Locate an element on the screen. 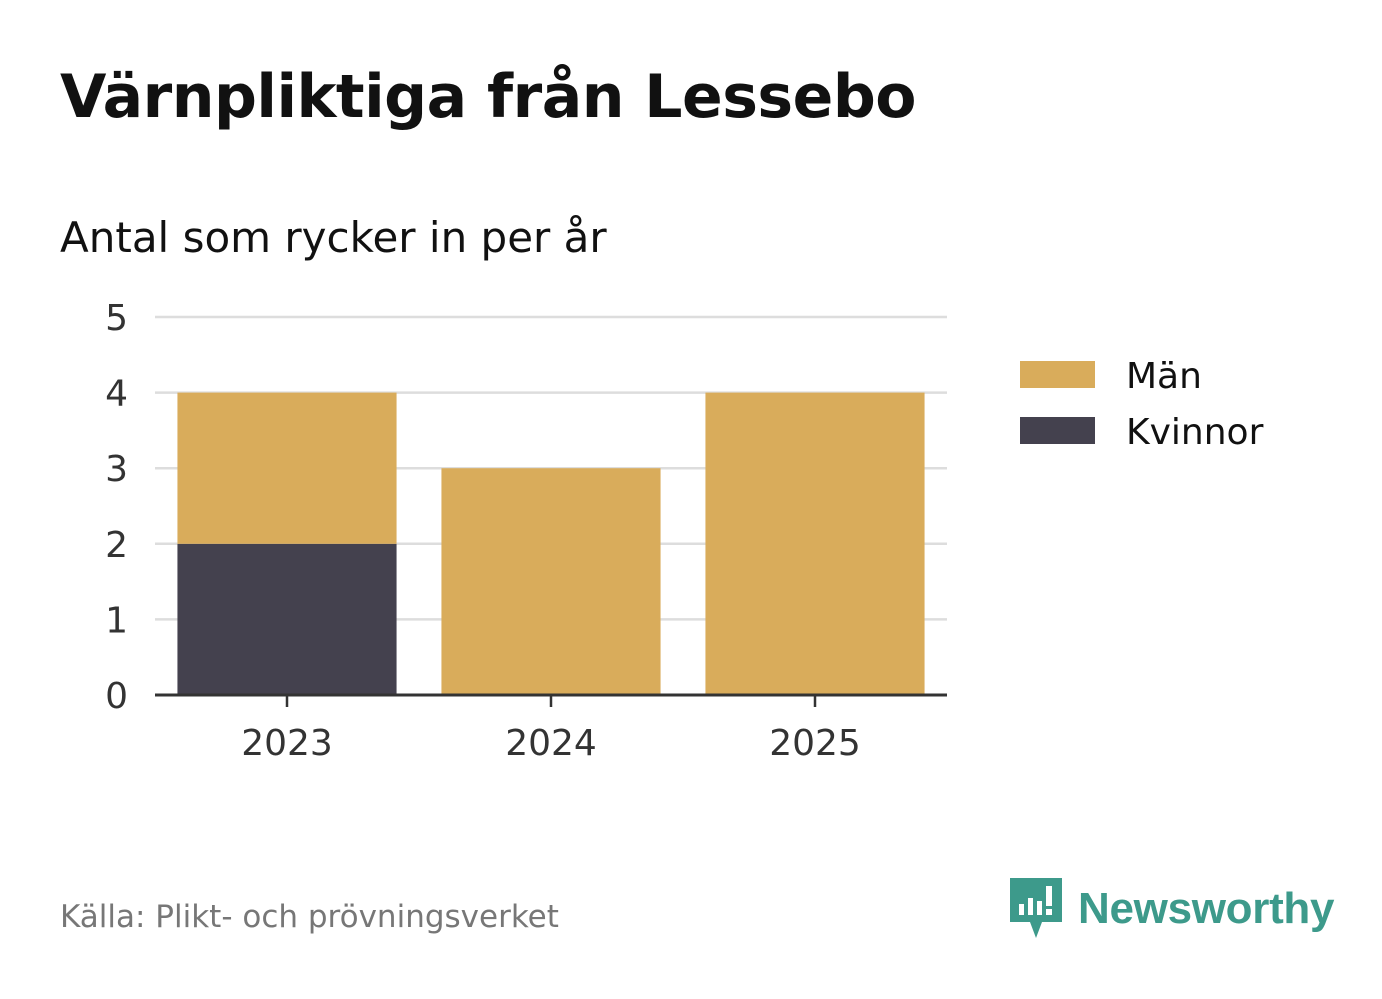 This screenshot has height=999, width=1382. bar-män-2024 is located at coordinates (551, 581).